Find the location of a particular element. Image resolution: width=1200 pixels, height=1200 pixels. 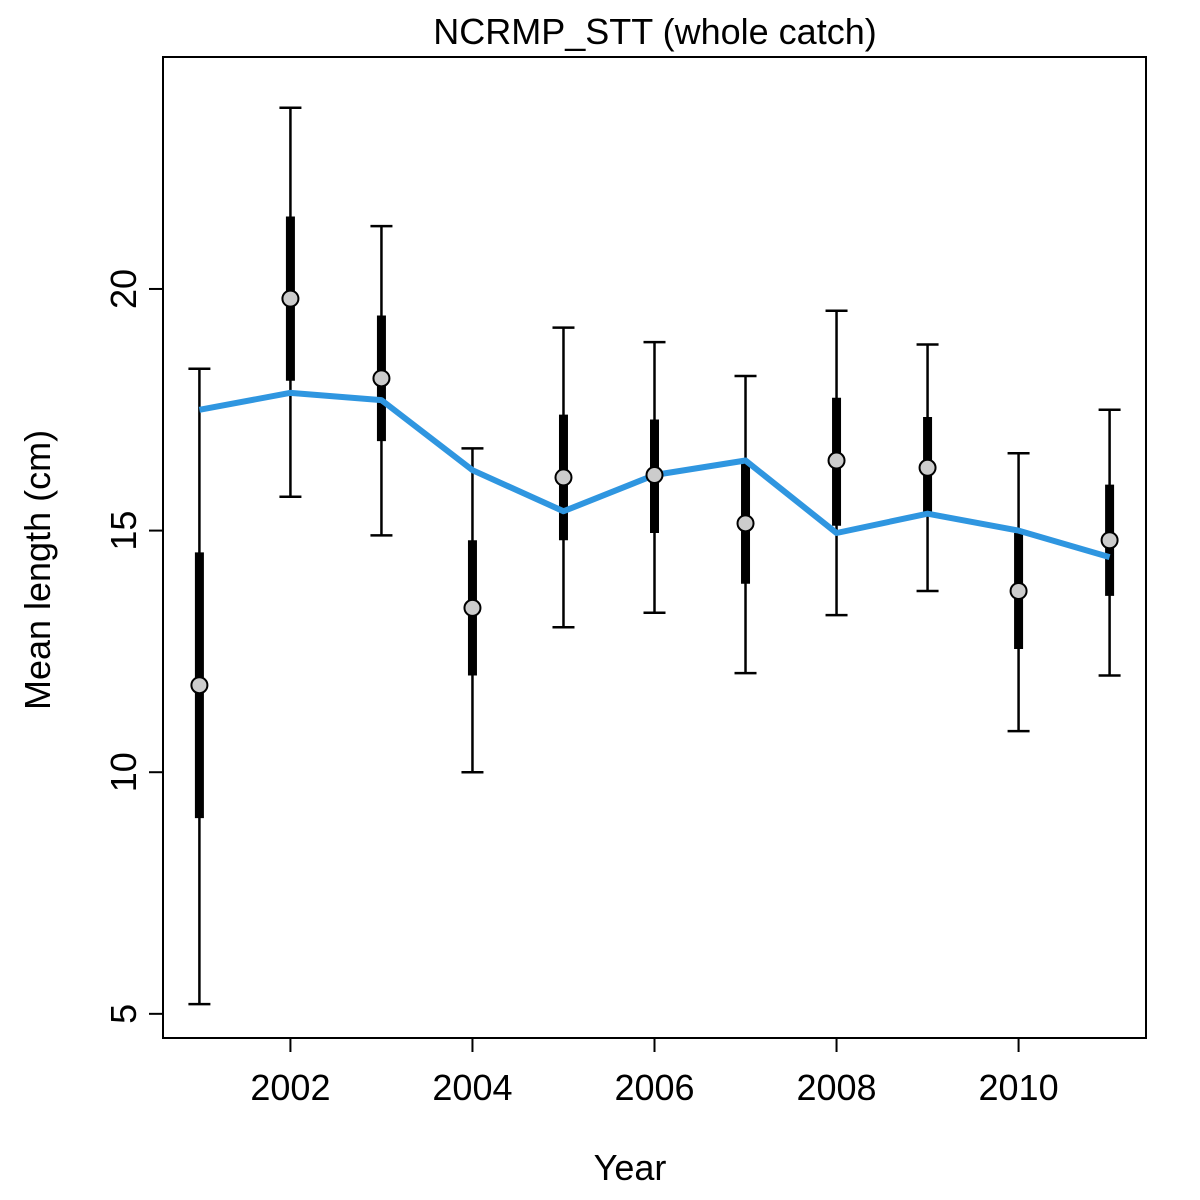

chart-title: NCRMP_STT (whole catch) is located at coordinates (654, 31).